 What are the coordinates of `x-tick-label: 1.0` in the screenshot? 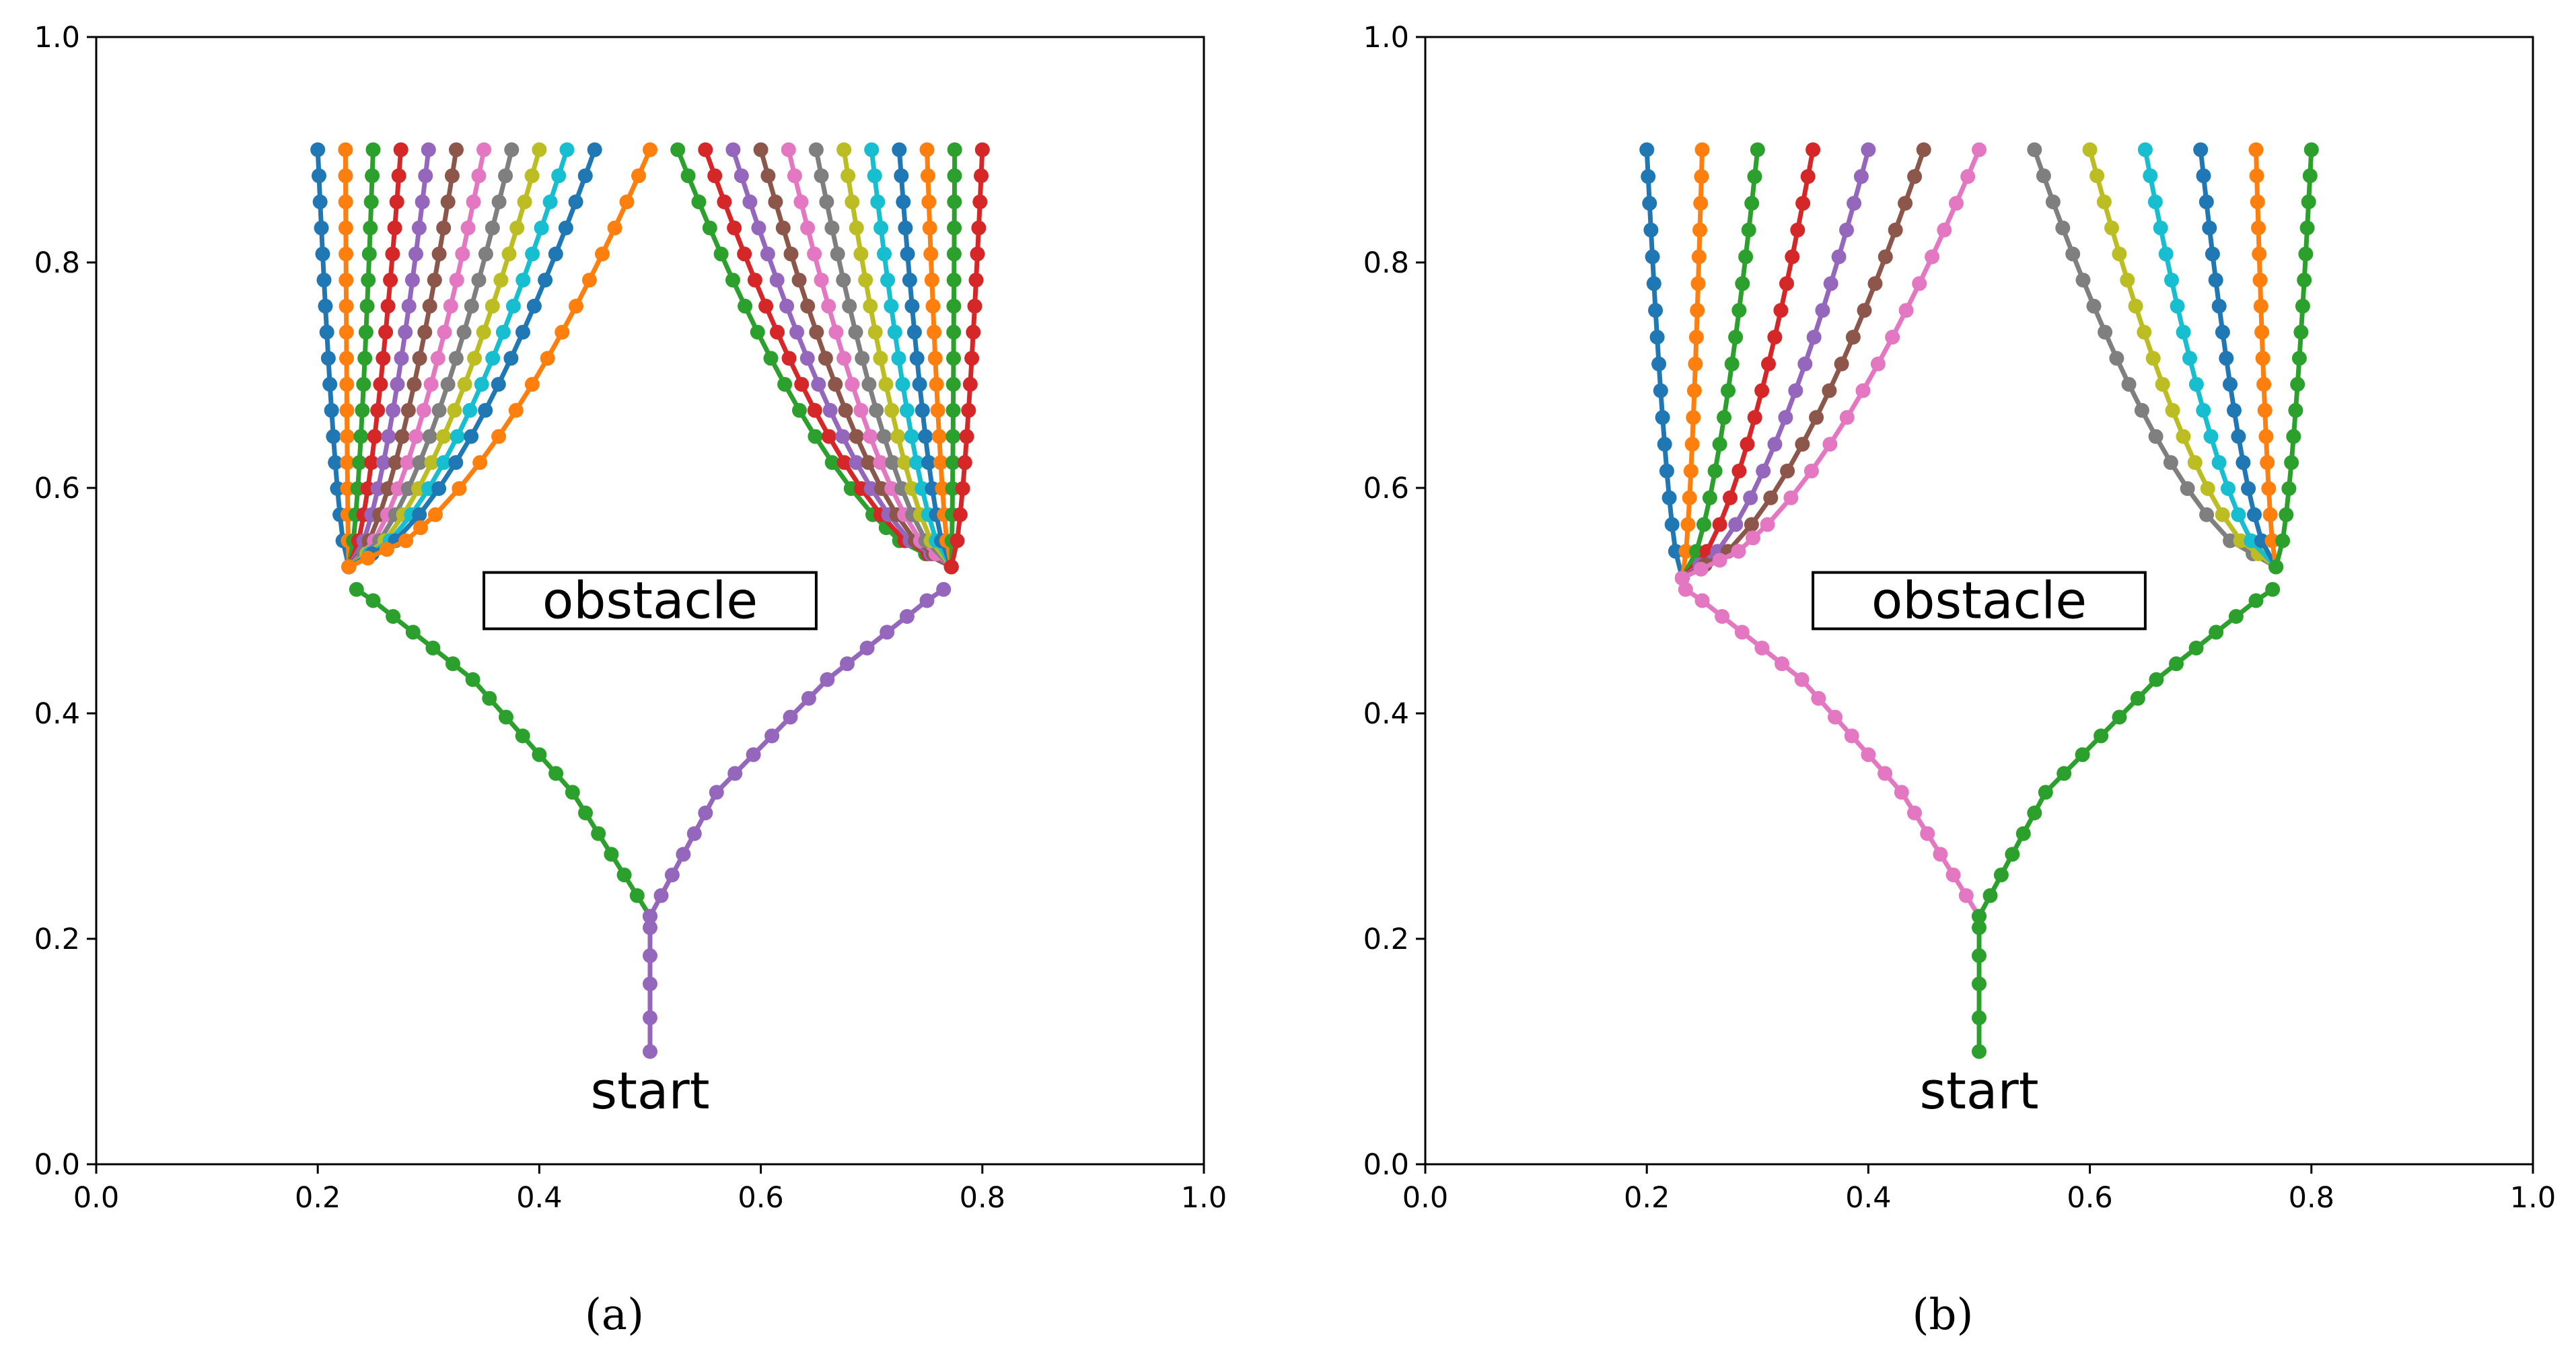 It's located at (1204, 1198).